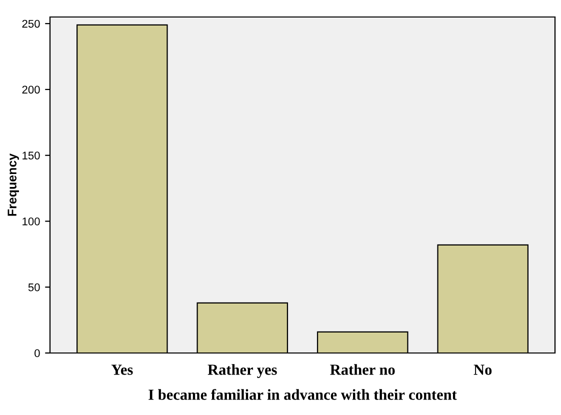 The height and width of the screenshot is (415, 561). I want to click on x-tick-label: Yes, so click(122, 369).